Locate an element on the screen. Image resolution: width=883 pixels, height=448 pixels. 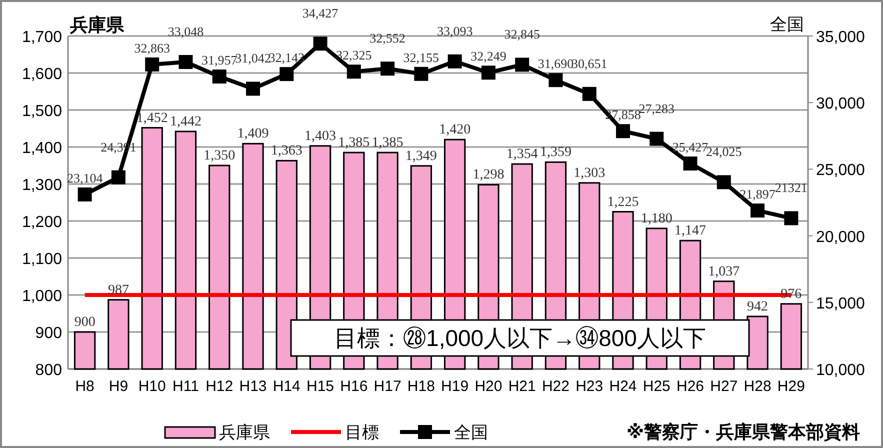
x-tick-label: H29 is located at coordinates (791, 386).